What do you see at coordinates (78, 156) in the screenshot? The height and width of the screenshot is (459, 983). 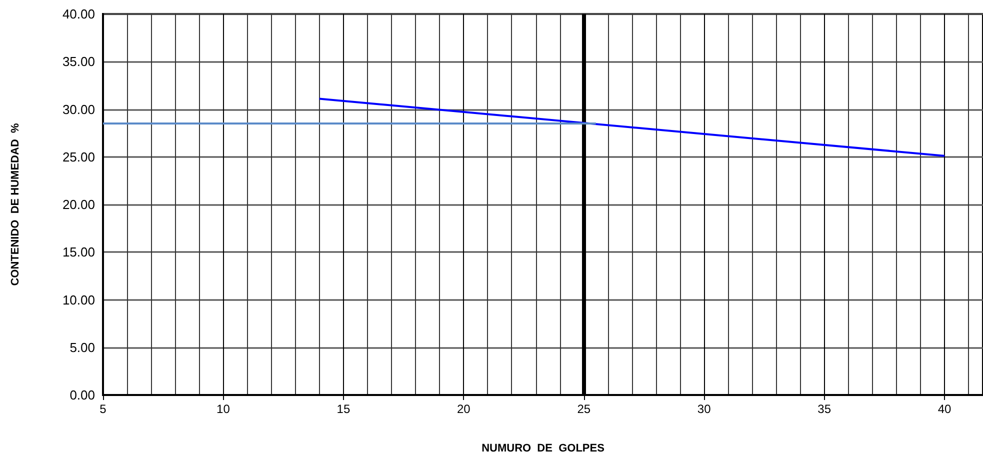 I see `y-tick-label: 25.00` at bounding box center [78, 156].